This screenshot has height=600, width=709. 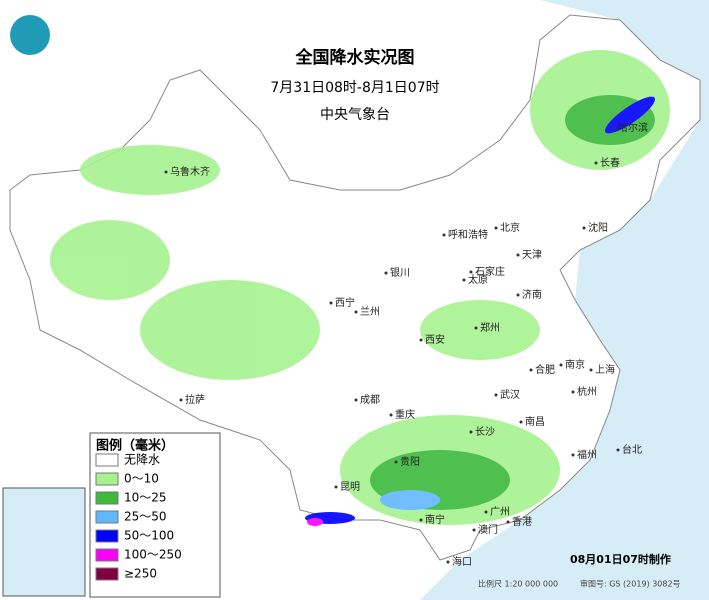 I want to click on city-label: 北京, so click(x=510, y=227).